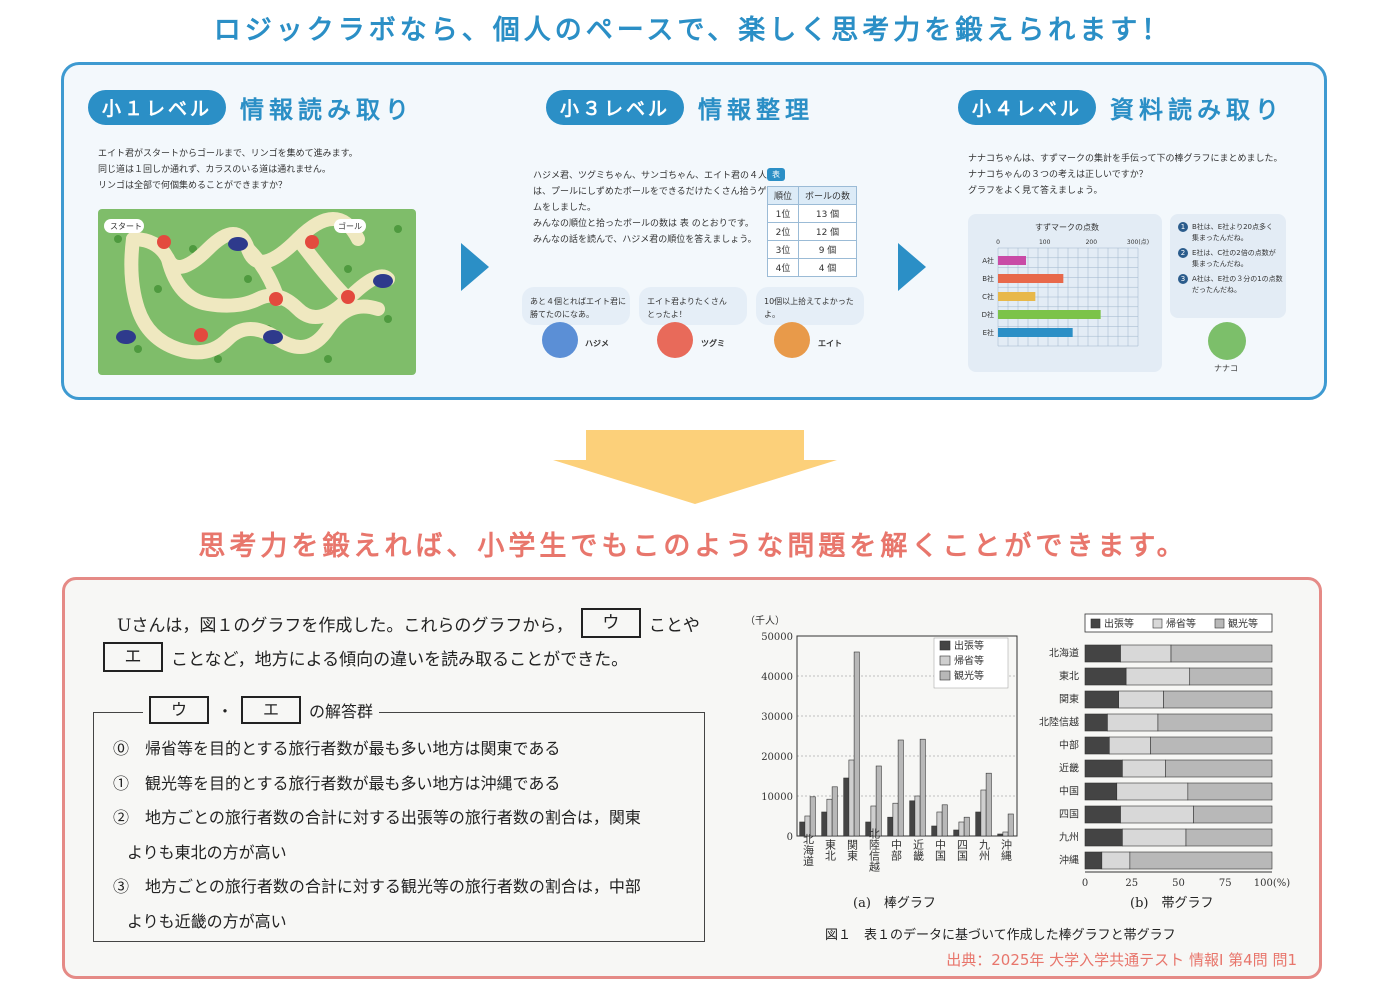 This screenshot has height=1008, width=1386. I want to click on y-axis-label: （千人）, so click(765, 621).